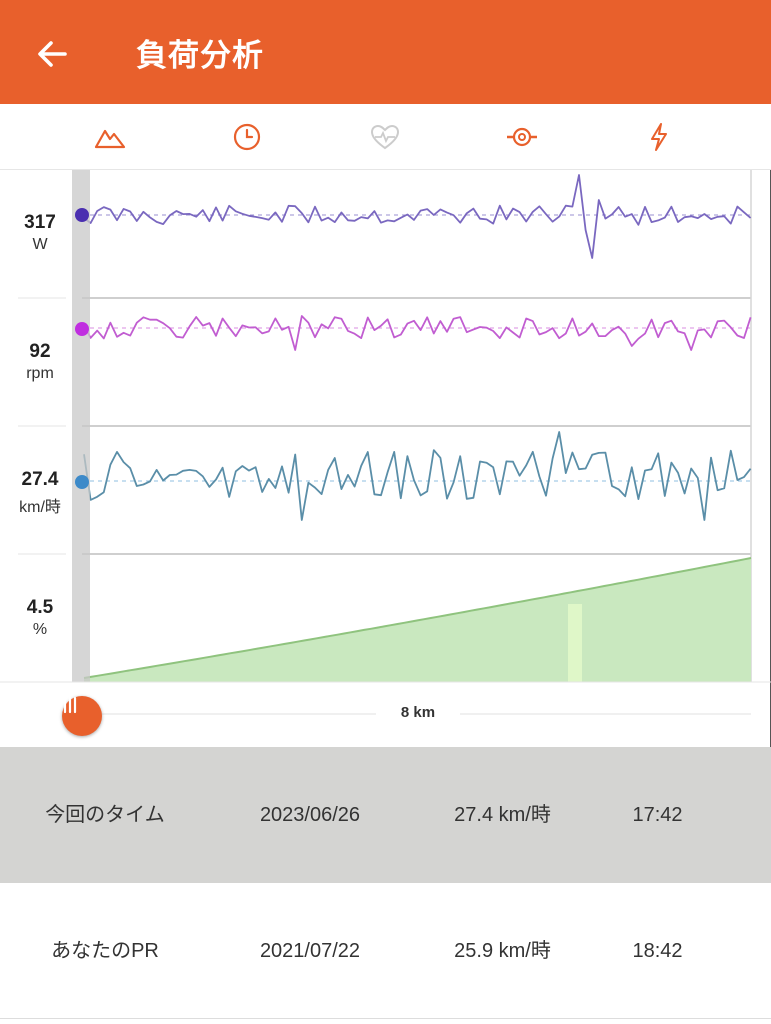 This screenshot has height=1024, width=771. I want to click on grade-readout: 4.5 %, so click(40, 618).